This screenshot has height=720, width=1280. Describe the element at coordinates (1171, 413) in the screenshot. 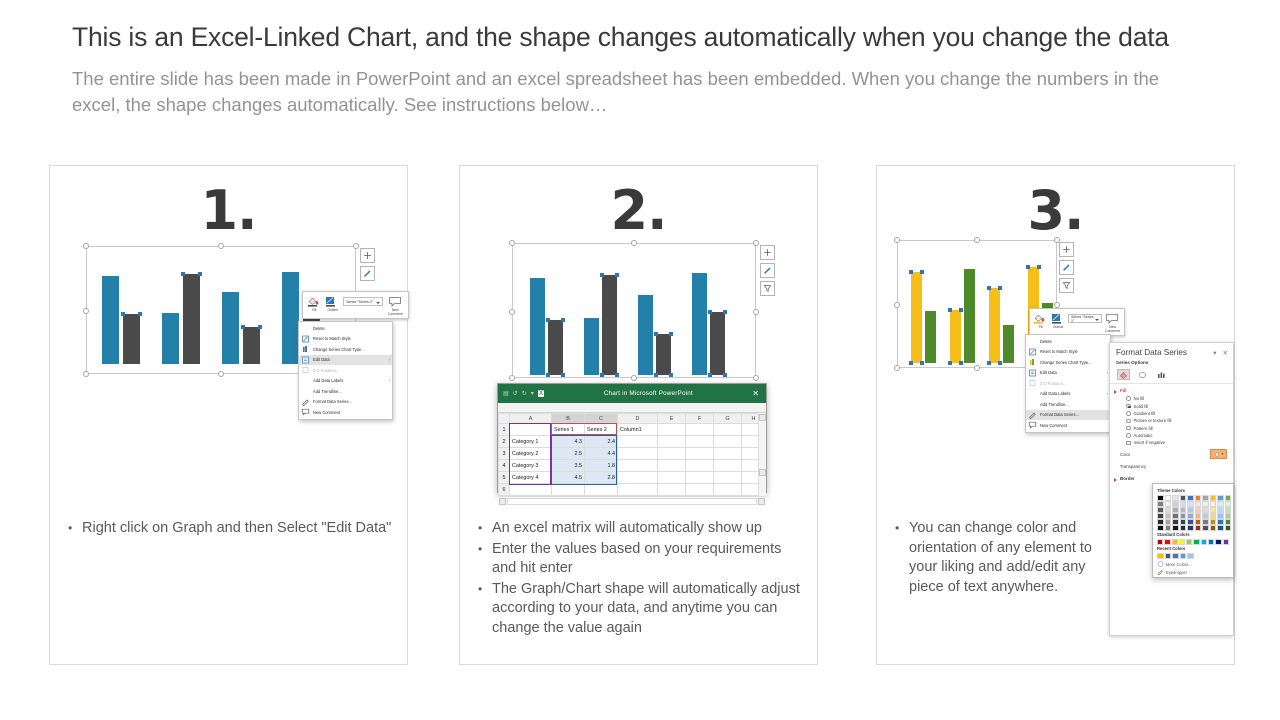

I see `fill-option-gradient-fill: Gradient fill` at that location.